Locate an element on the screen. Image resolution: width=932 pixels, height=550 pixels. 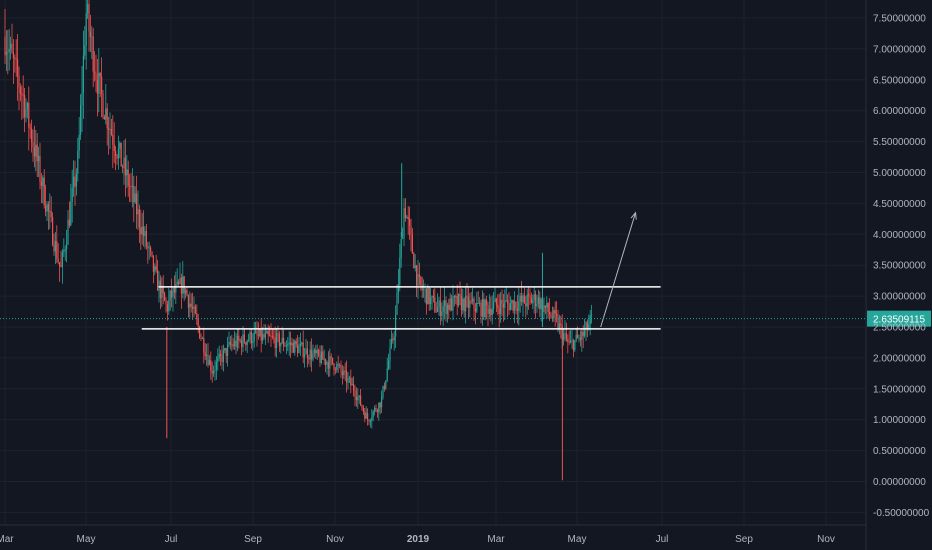
trend-arrow-head is located at coordinates (633, 215).